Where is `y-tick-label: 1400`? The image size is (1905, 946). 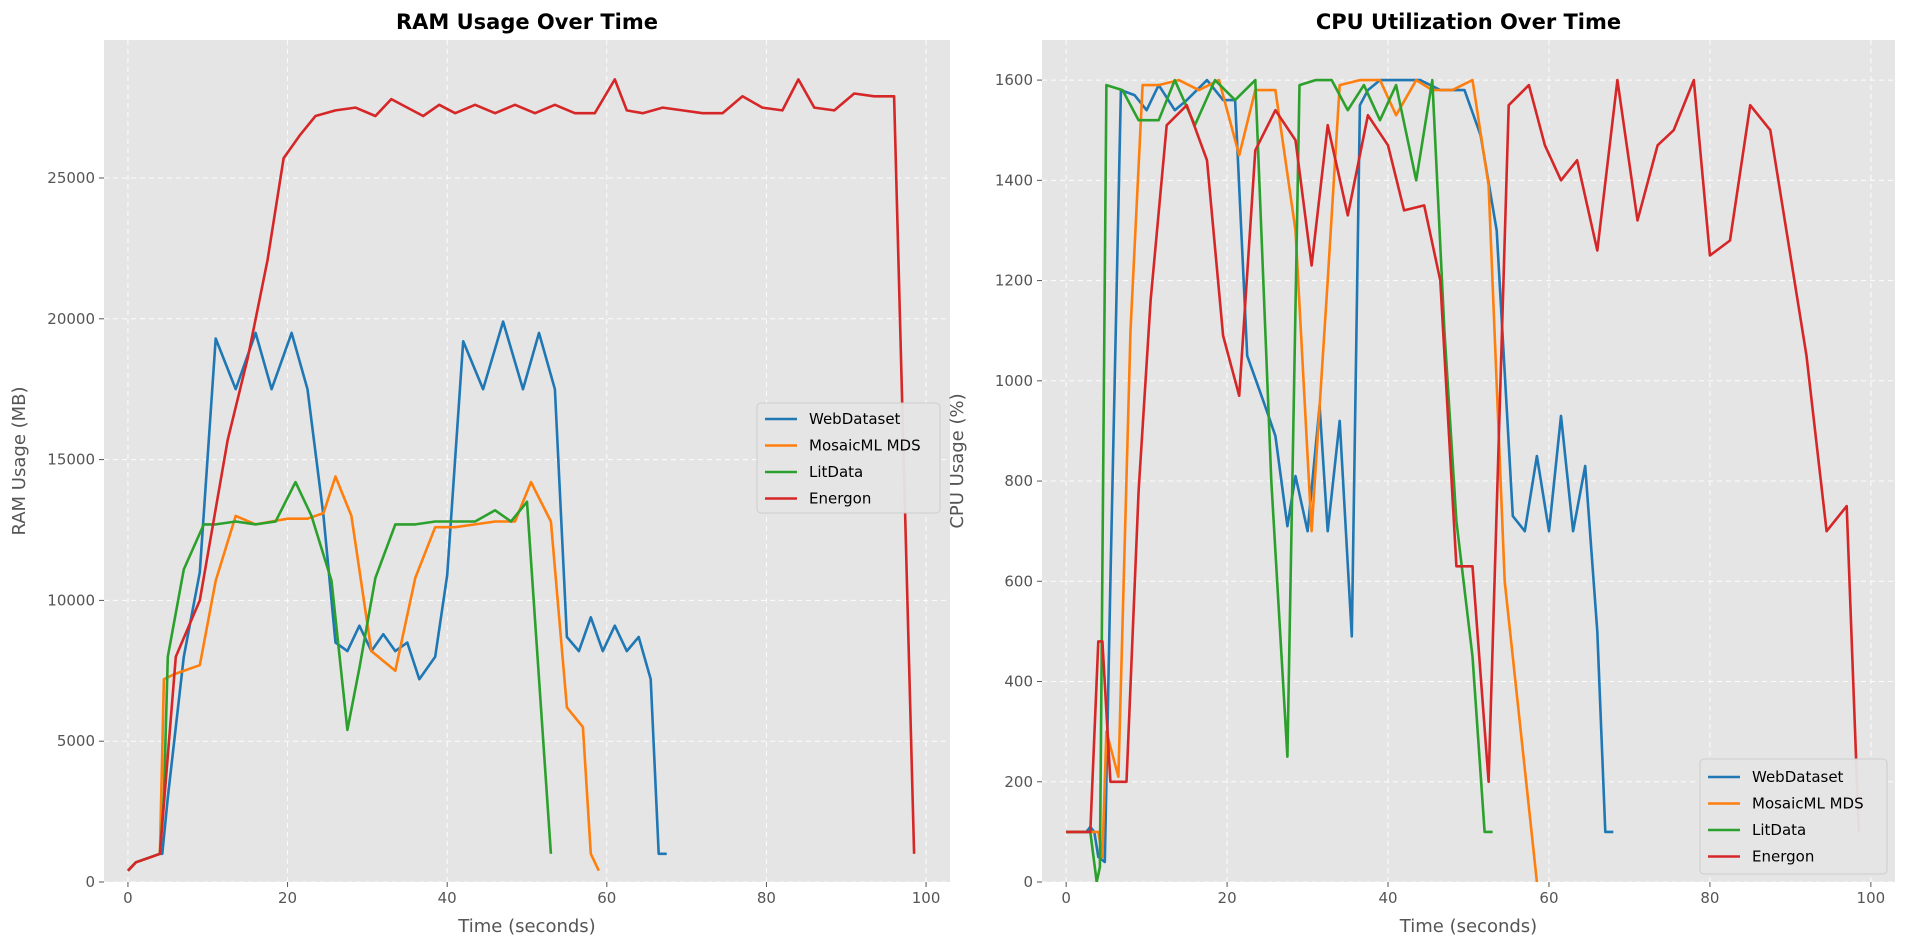
y-tick-label: 1400 is located at coordinates (1014, 180).